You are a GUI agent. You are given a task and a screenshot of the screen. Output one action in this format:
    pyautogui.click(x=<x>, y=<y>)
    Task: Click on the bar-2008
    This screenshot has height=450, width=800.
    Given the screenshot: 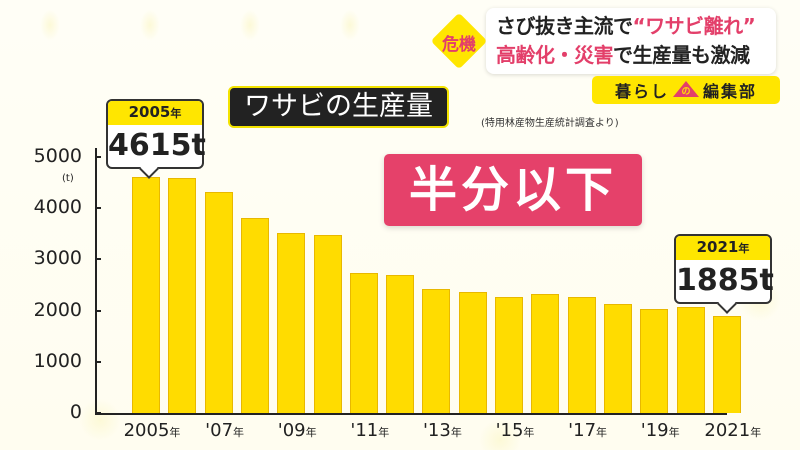 What is the action you would take?
    pyautogui.click(x=254, y=315)
    